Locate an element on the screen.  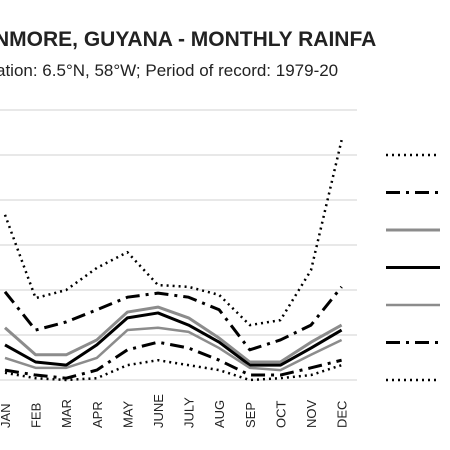
x-tick-label: MAY is located at coordinates (127, 414).